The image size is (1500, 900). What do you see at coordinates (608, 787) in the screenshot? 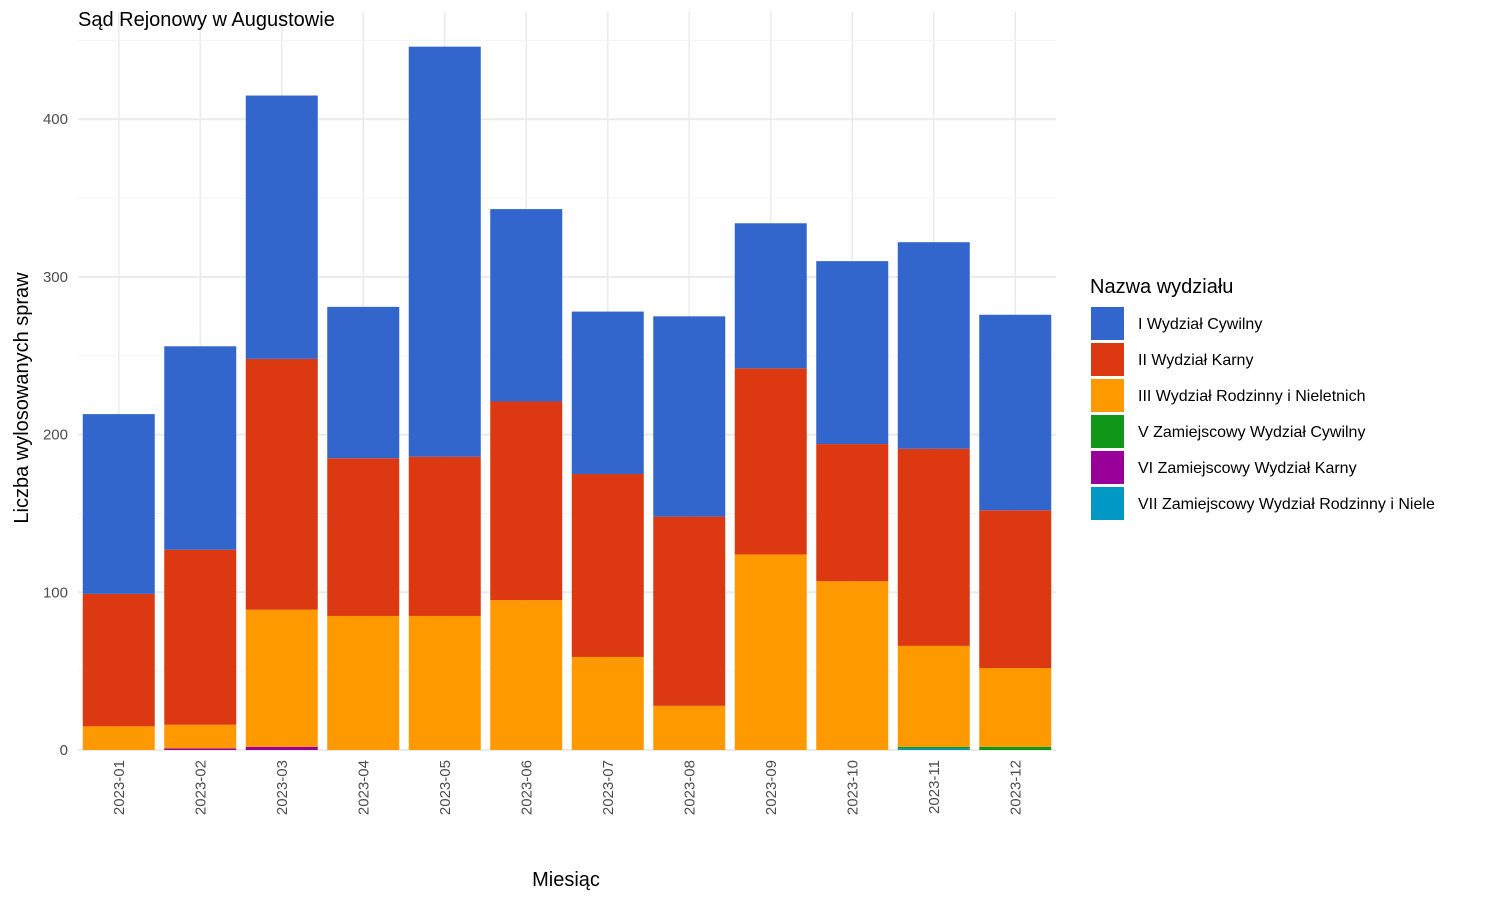
I see `x-tick-label: 2023-07` at bounding box center [608, 787].